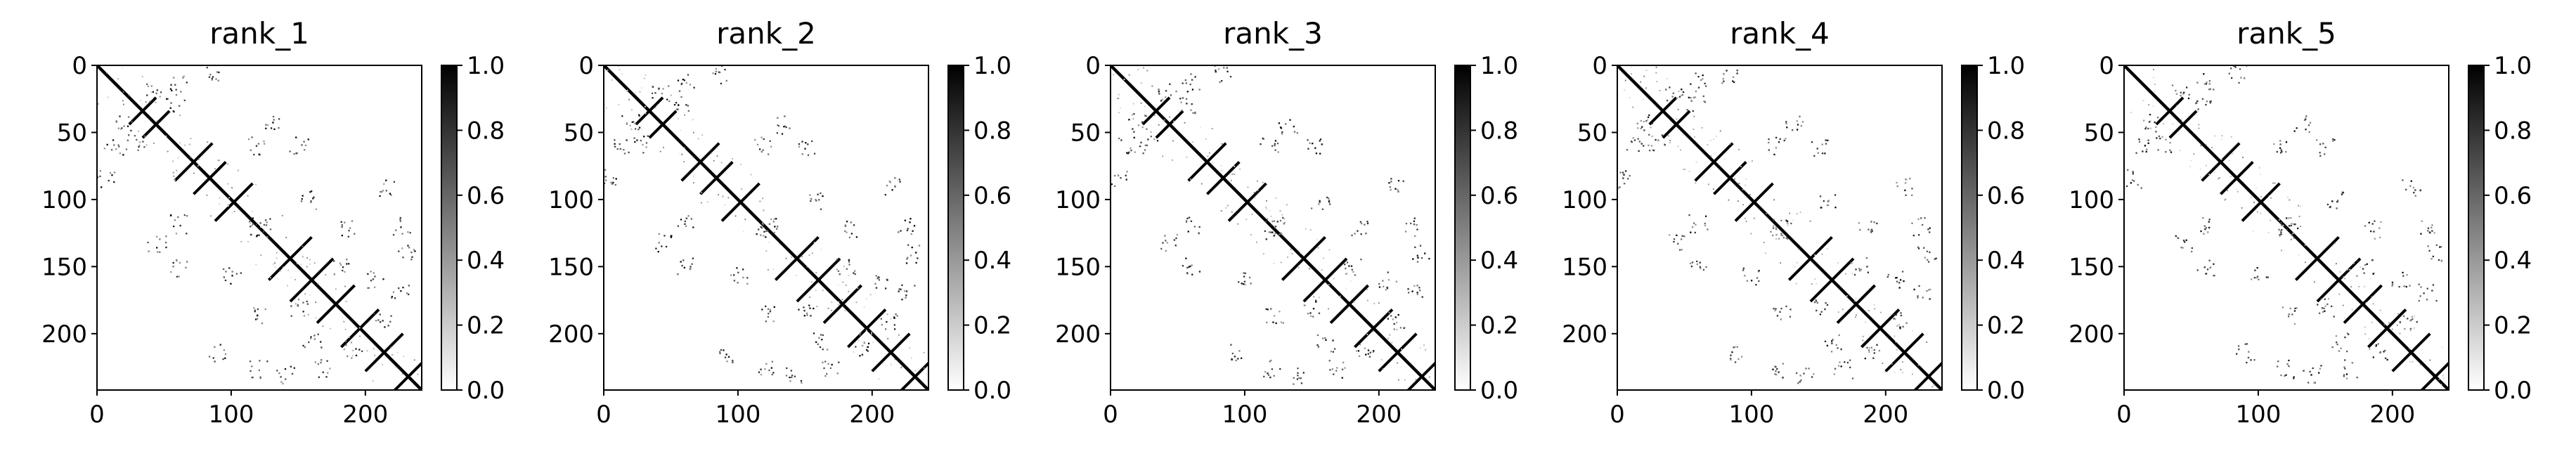  I want to click on chart-title: rank_3, so click(1273, 33).